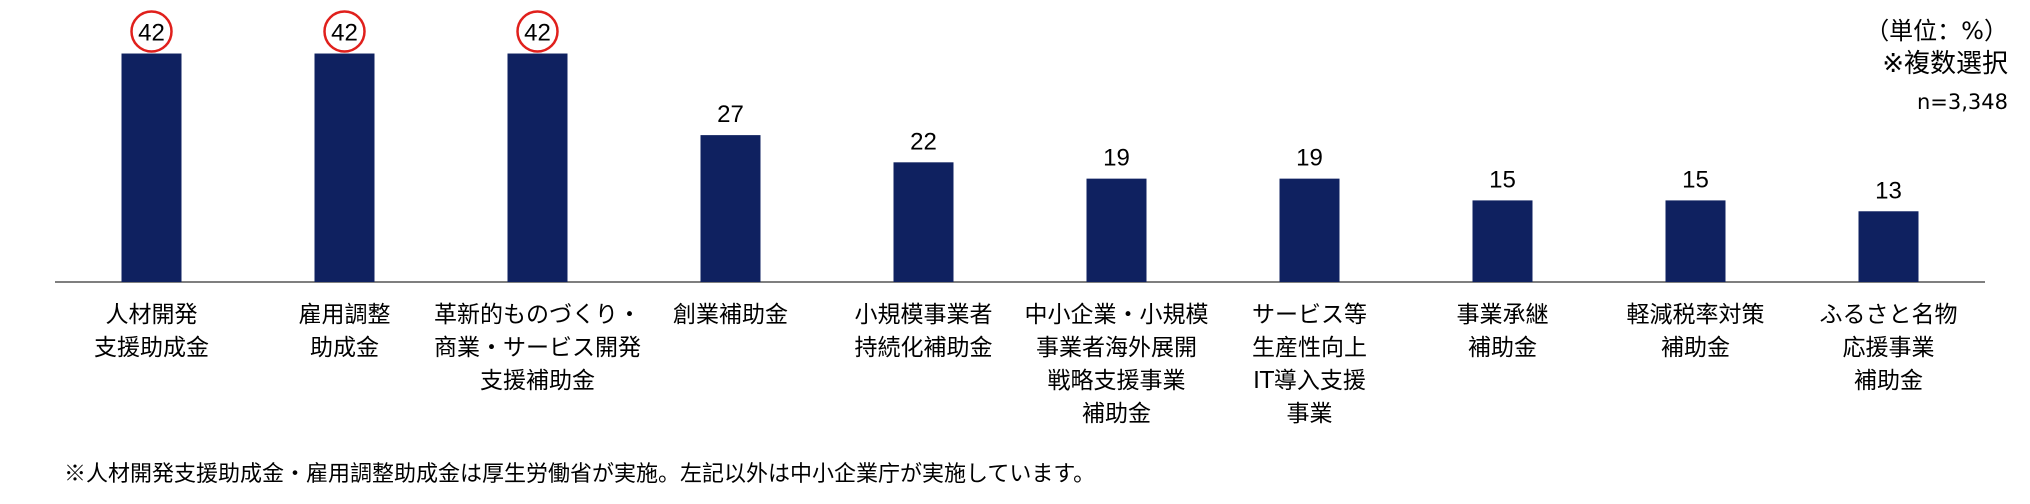 This screenshot has height=504, width=2030. Describe the element at coordinates (924, 348) in the screenshot. I see `category-label: 持続化補助金` at that location.